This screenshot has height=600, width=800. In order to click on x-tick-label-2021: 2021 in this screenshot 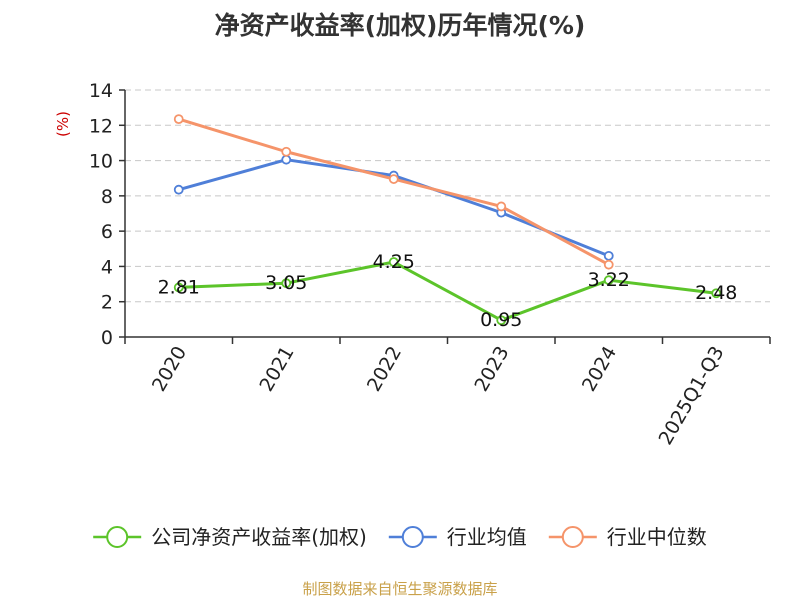, I will do `click(276, 369)`.